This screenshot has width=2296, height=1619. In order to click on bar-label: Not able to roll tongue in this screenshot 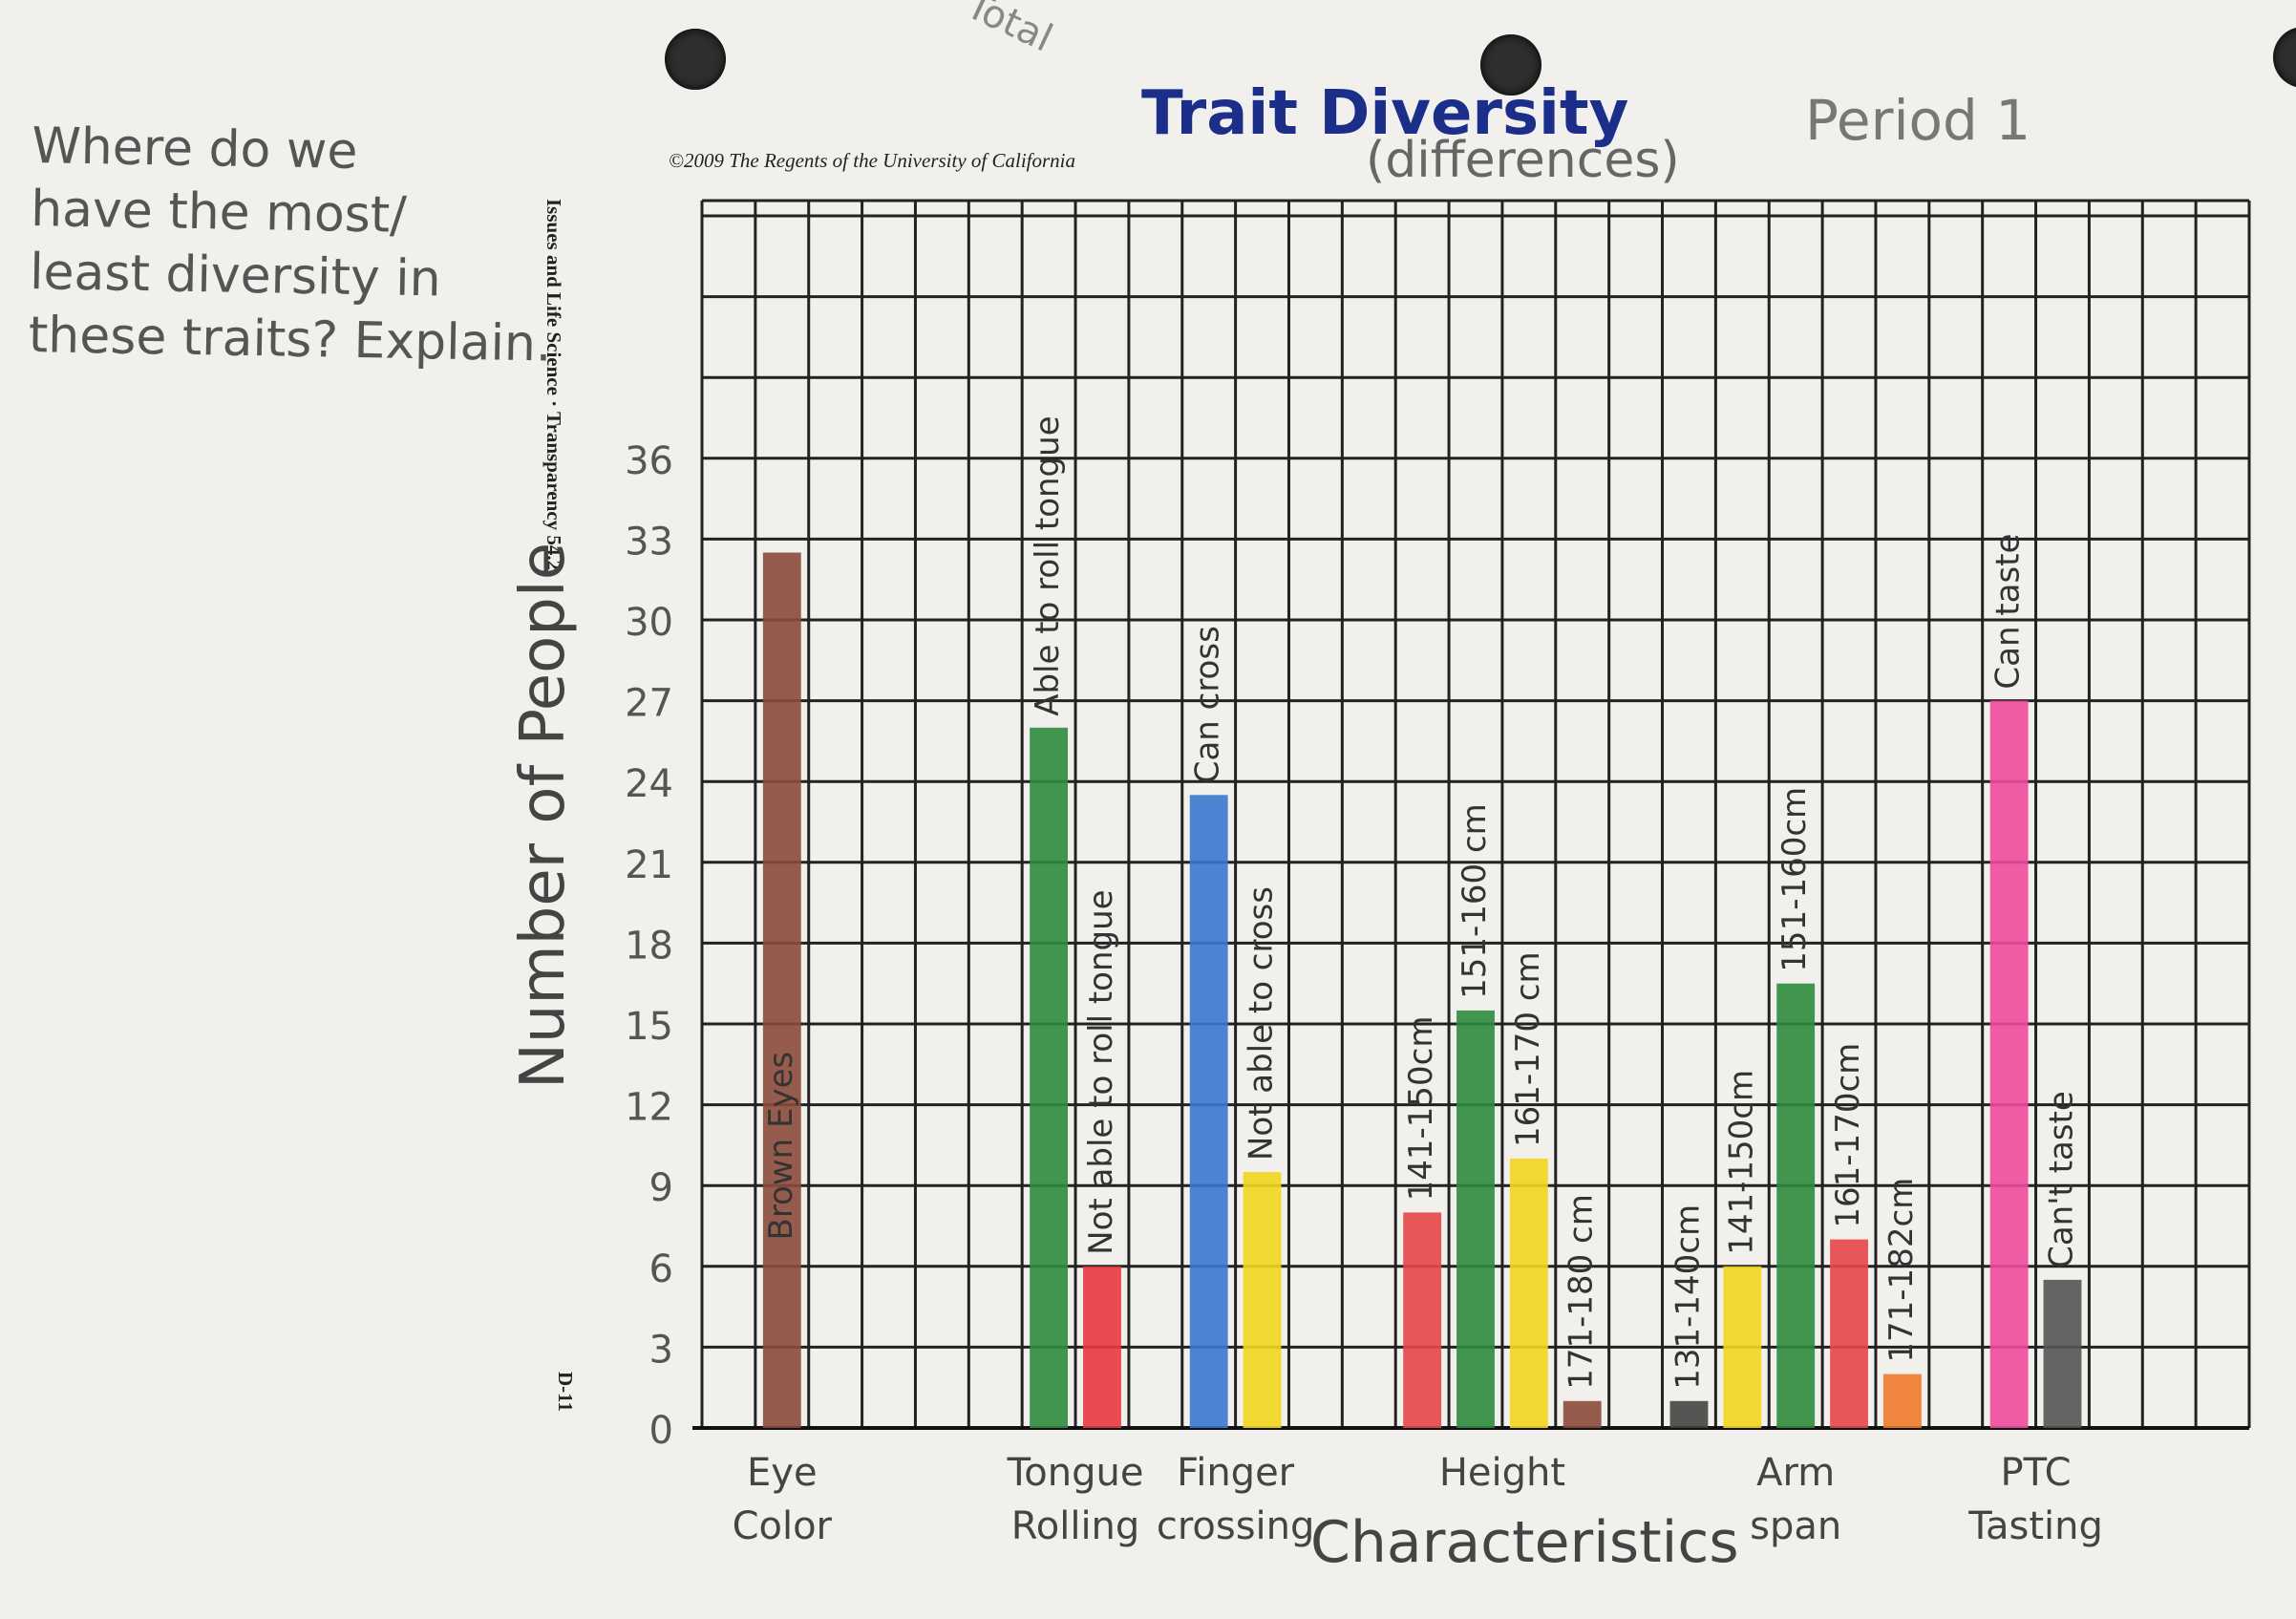, I will do `click(1101, 1071)`.